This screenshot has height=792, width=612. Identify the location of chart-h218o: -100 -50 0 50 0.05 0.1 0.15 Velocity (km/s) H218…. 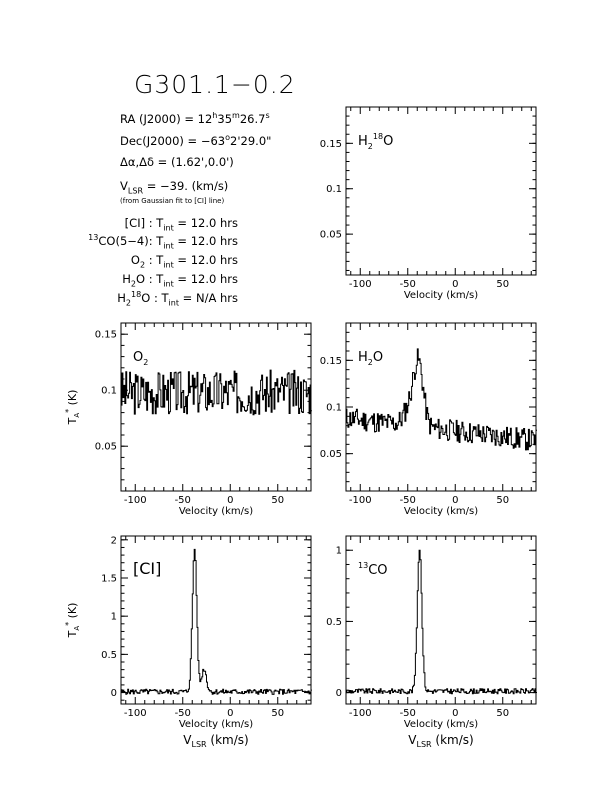
(428, 203).